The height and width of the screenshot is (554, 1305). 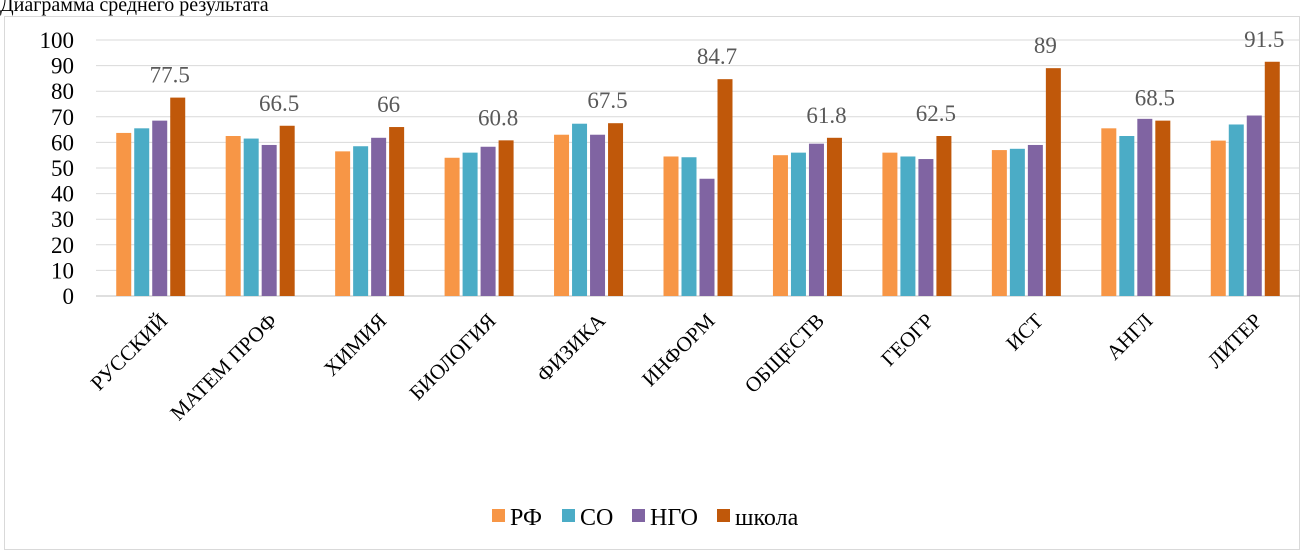 I want to click on bar-РФ-9, so click(x=999, y=223).